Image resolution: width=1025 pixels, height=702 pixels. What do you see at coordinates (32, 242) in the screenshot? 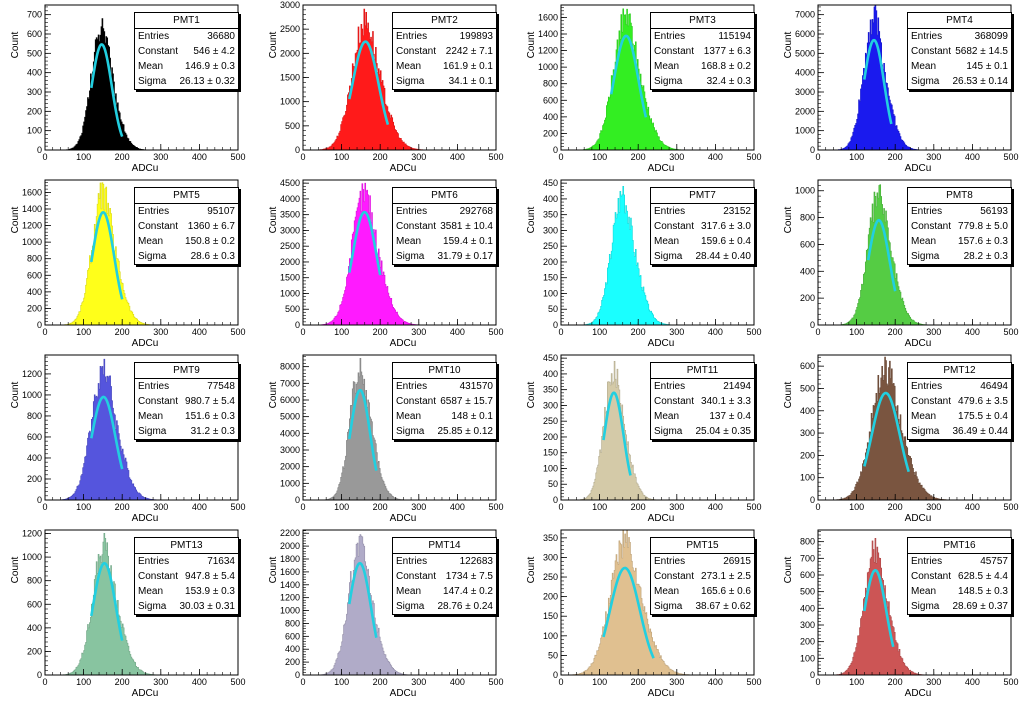
I see `y-tick-label: 1000` at bounding box center [32, 242].